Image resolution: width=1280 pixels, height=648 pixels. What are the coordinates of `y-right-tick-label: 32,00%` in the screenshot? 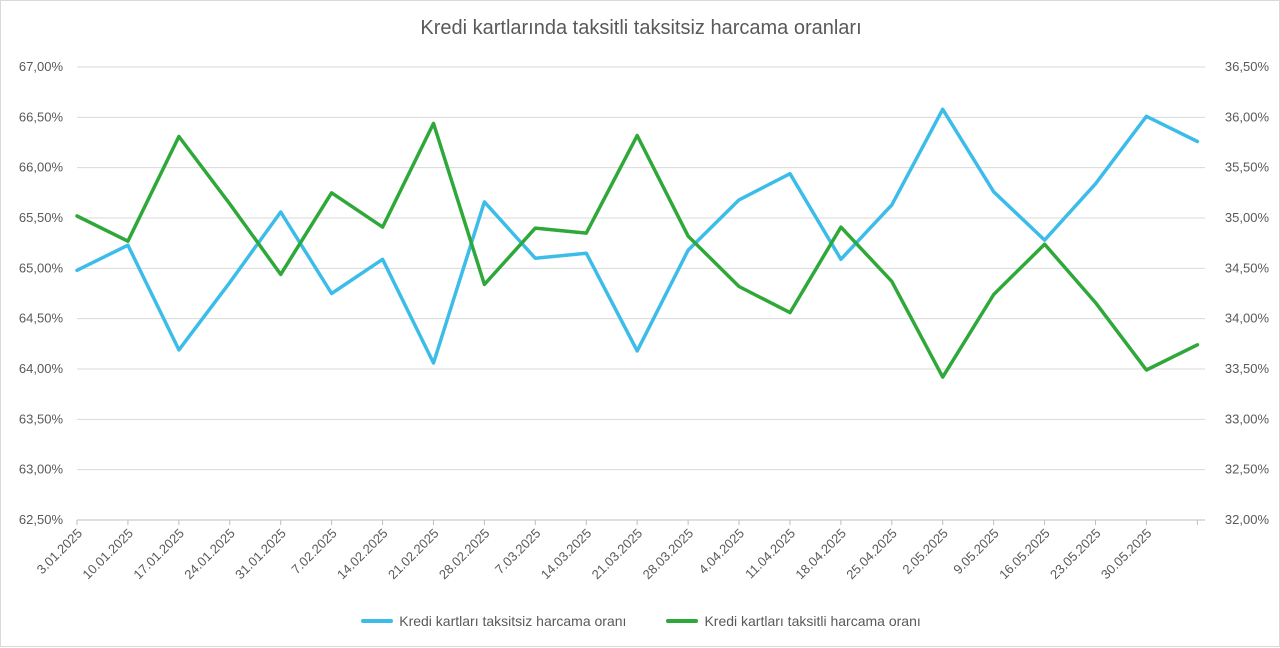 It's located at (1247, 519).